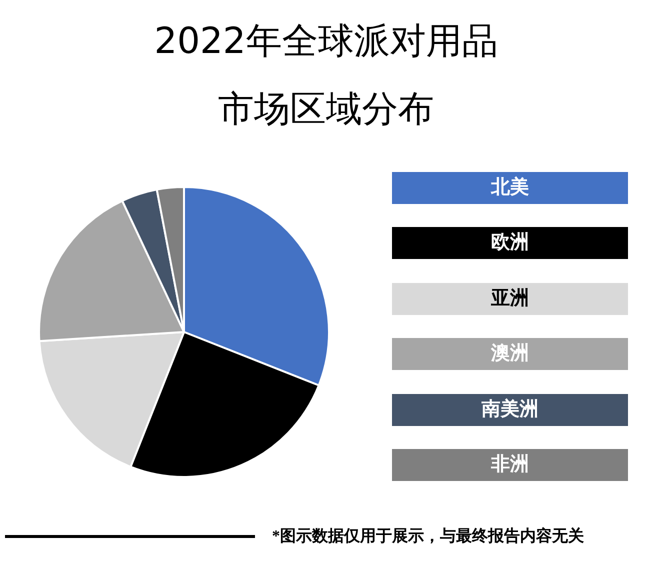 Image resolution: width=660 pixels, height=566 pixels. Describe the element at coordinates (428, 536) in the screenshot. I see `text: *图示数据仅用于展示，与最终报告内容无关` at that location.